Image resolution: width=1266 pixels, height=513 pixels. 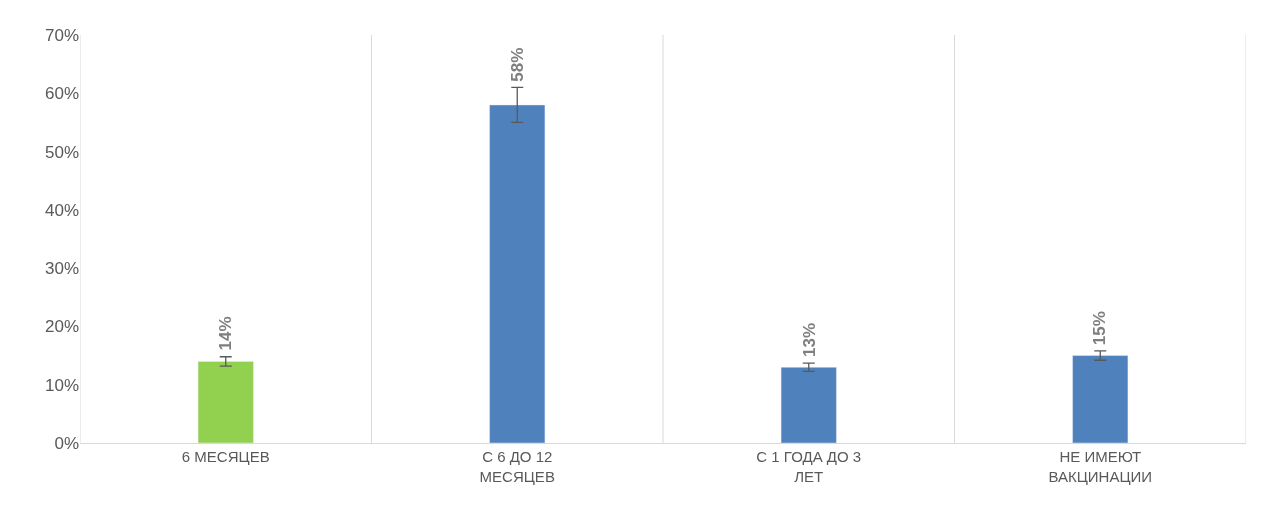 I want to click on y-tick-label: 0%, so click(x=66, y=443).